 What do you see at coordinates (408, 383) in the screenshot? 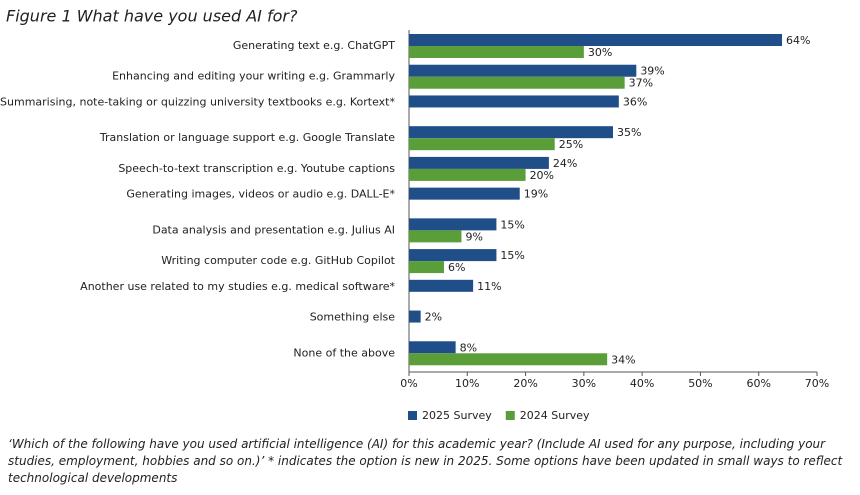
I see `x-tick-label: 0%` at bounding box center [408, 383].